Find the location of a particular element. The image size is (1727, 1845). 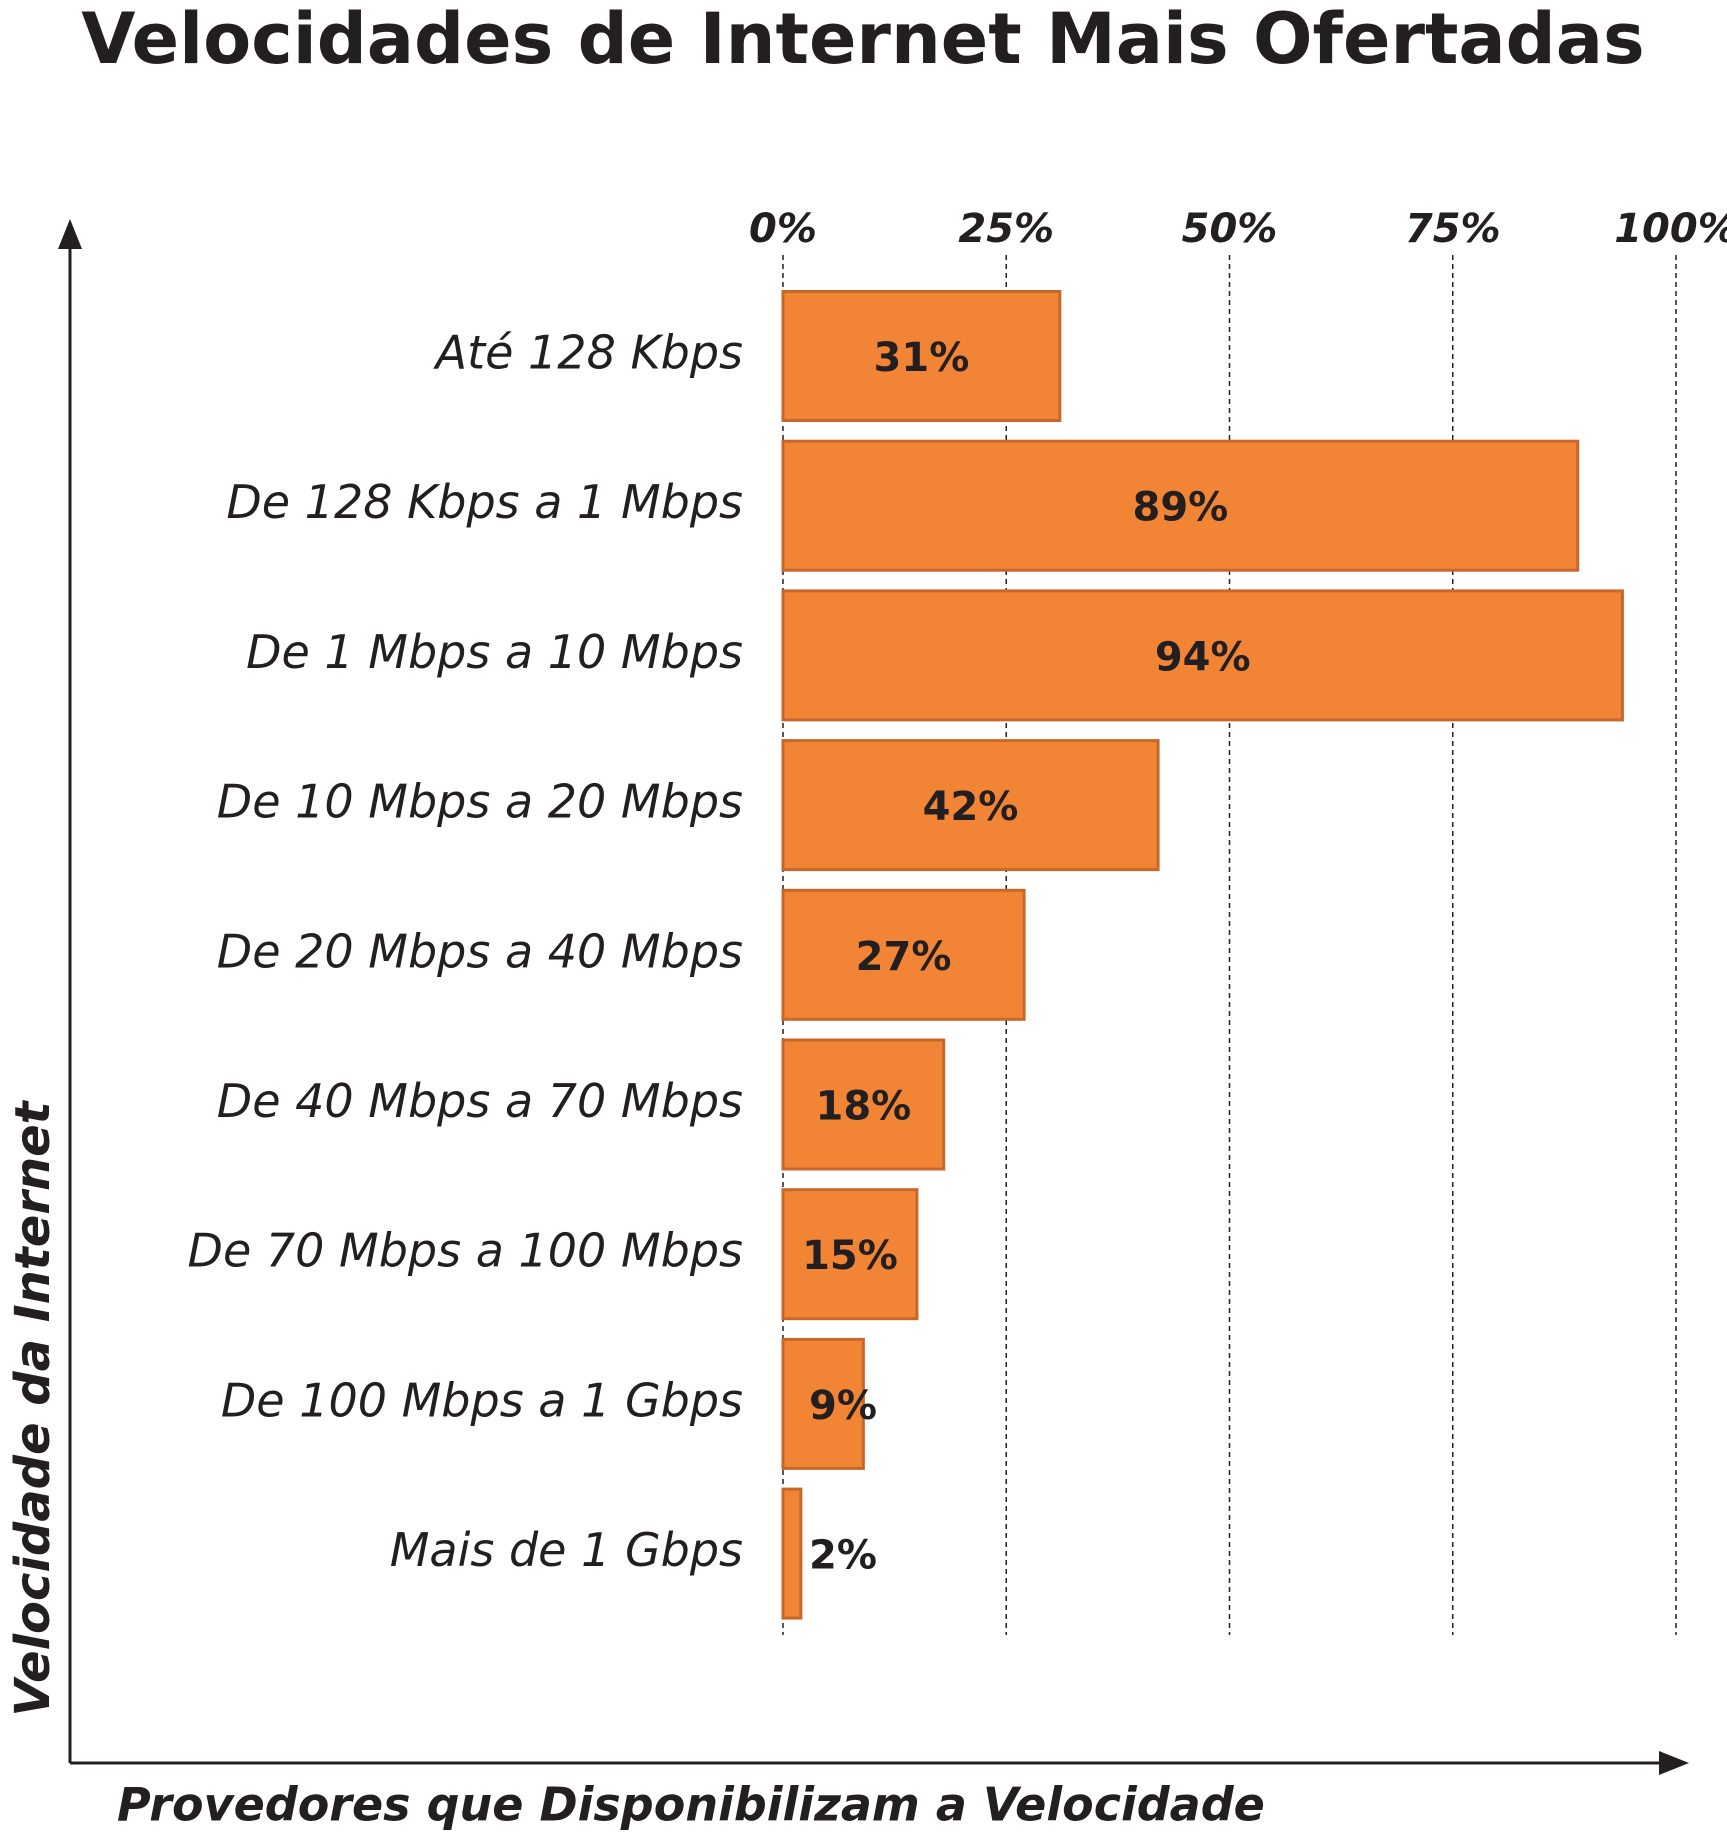

y-tick-label: De 1 Mbps a 10 Mbps is located at coordinates (494, 652).